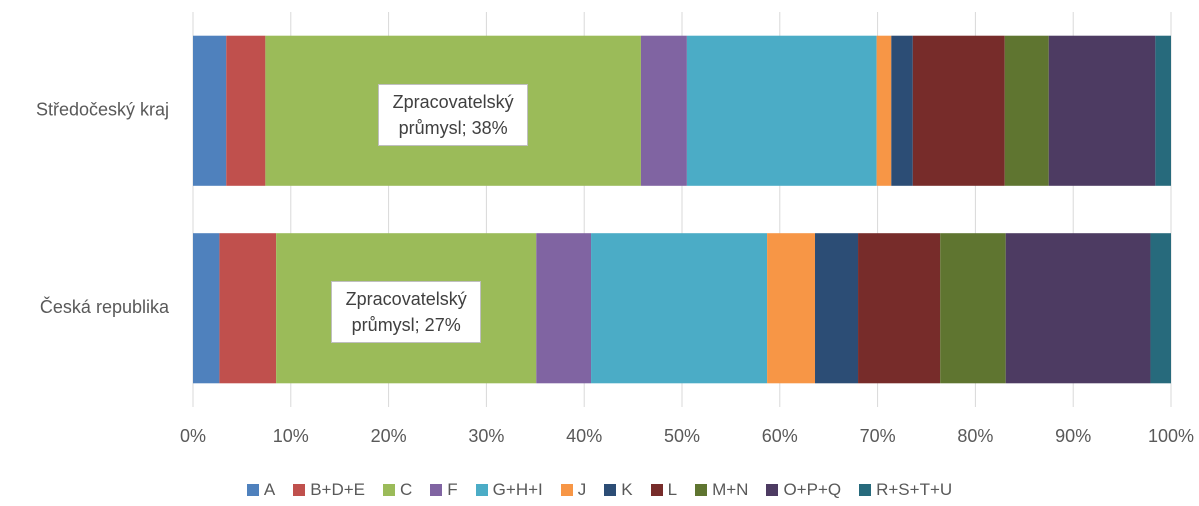  Describe the element at coordinates (517, 489) in the screenshot. I see `legend-label: G+H+I` at that location.